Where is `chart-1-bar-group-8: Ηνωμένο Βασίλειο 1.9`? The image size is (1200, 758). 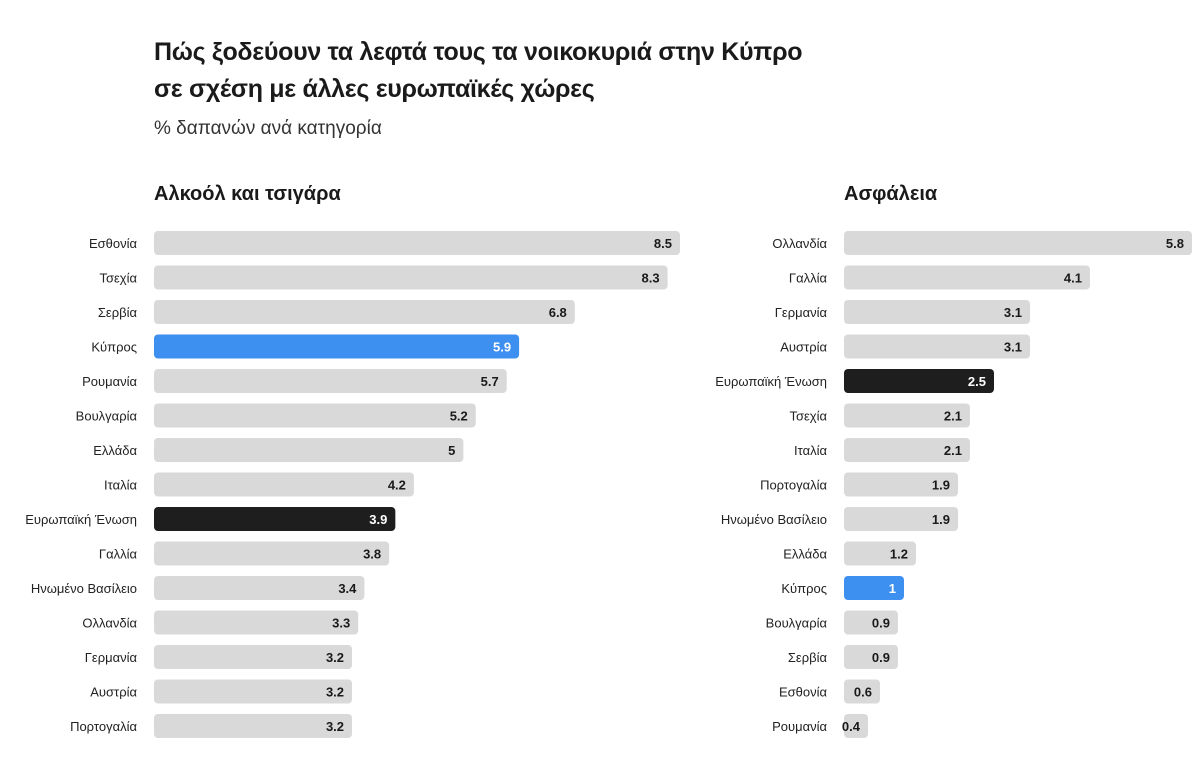 chart-1-bar-group-8: Ηνωμένο Βασίλειο 1.9 is located at coordinates (839, 519).